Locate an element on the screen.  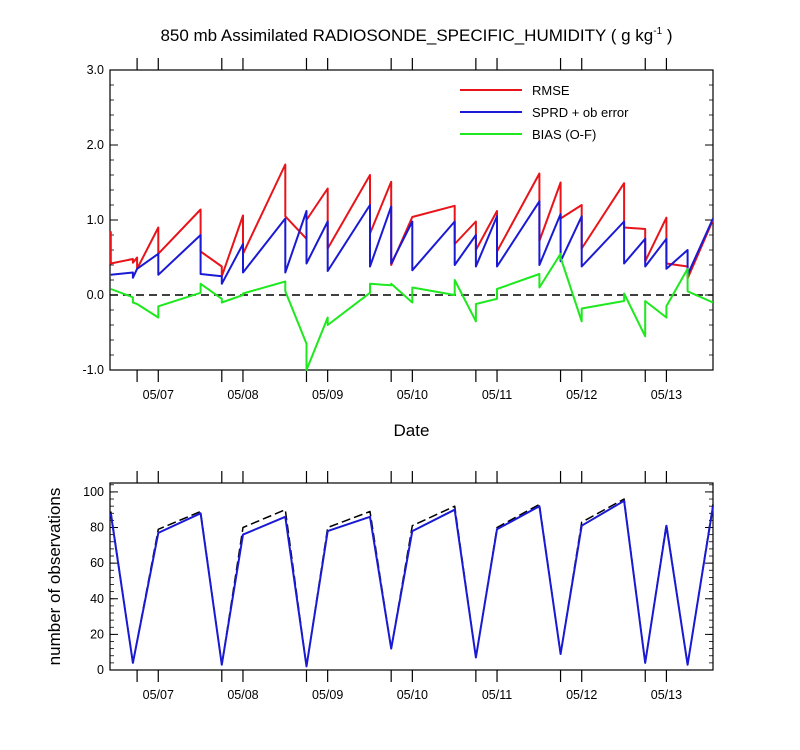
legend-label: BIAS (O-F) is located at coordinates (564, 134).